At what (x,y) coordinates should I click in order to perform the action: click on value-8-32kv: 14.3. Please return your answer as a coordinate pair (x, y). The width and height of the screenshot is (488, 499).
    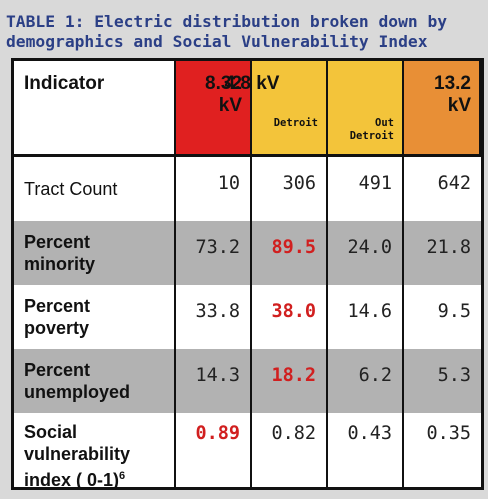
    Looking at the image, I should click on (217, 375).